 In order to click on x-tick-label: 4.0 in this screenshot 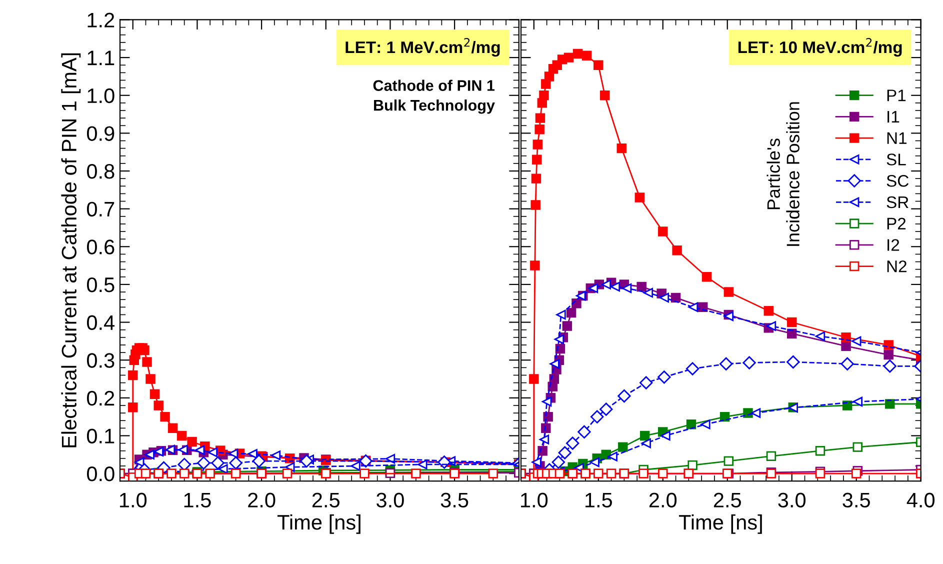, I will do `click(920, 500)`.